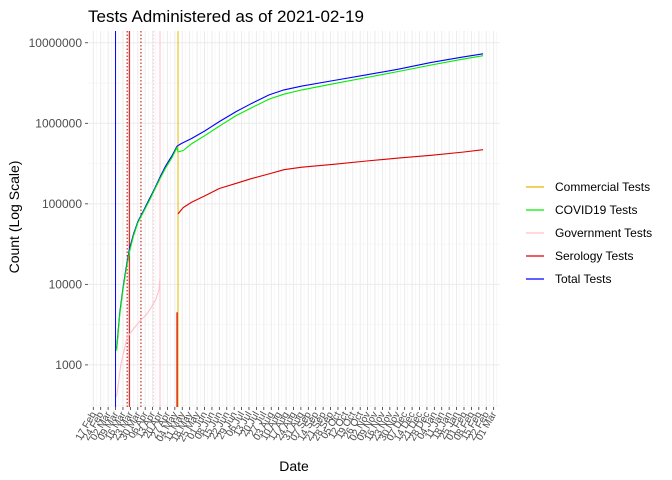 The height and width of the screenshot is (480, 672). Describe the element at coordinates (330, 182) in the screenshot. I see `series-line-serology-tests` at that location.